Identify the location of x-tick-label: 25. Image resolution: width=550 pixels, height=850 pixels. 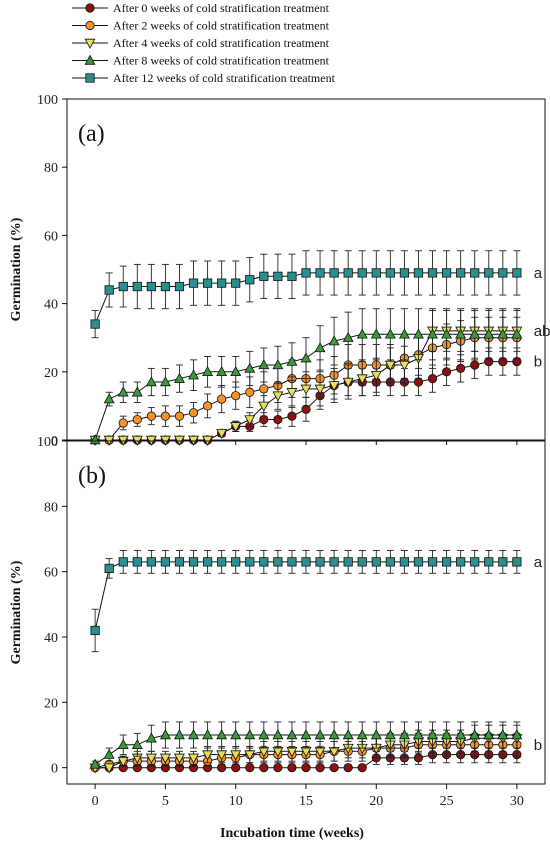
(447, 801).